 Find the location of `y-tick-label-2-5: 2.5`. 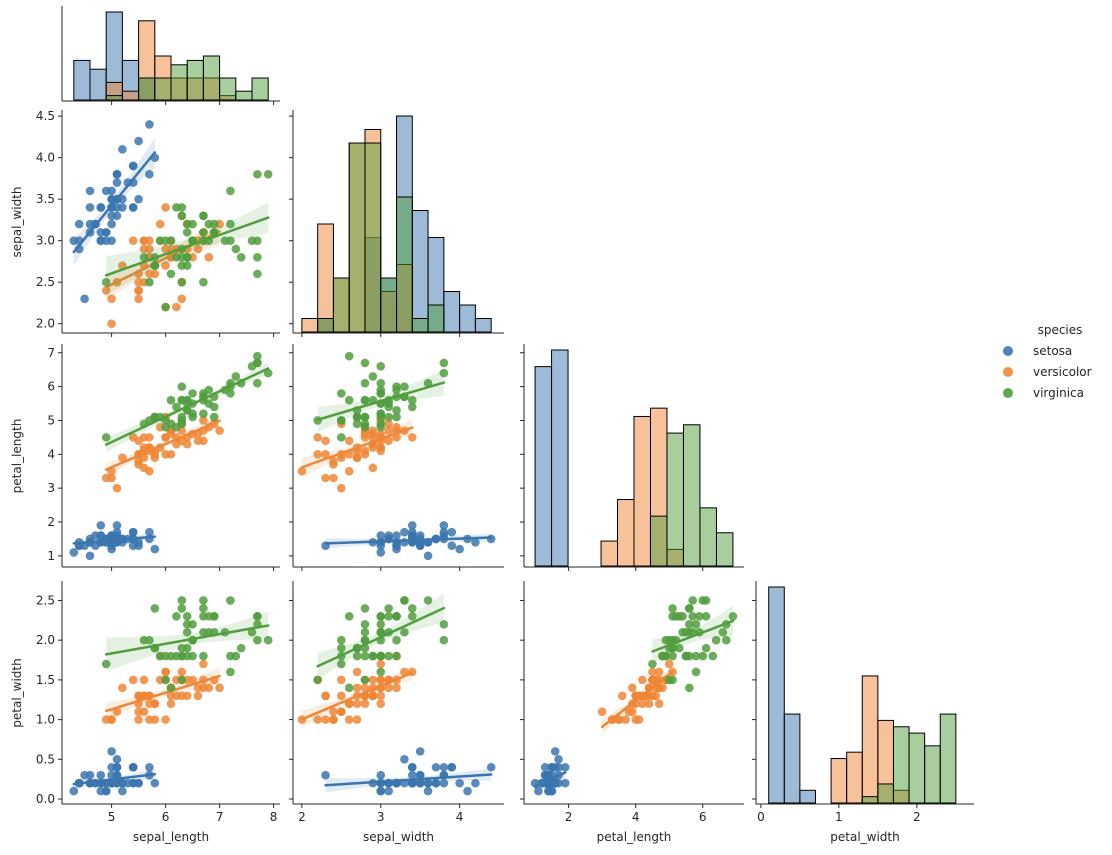

y-tick-label-2-5: 2.5 is located at coordinates (45, 282).